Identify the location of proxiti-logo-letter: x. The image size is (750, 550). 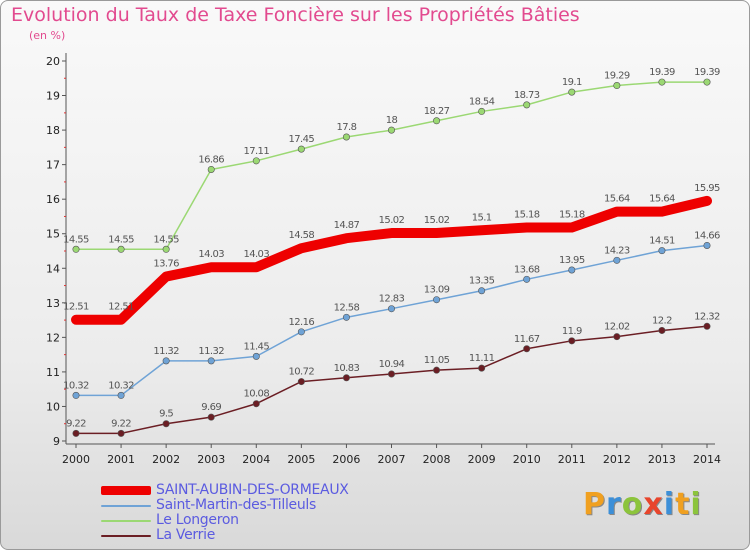
(653, 504).